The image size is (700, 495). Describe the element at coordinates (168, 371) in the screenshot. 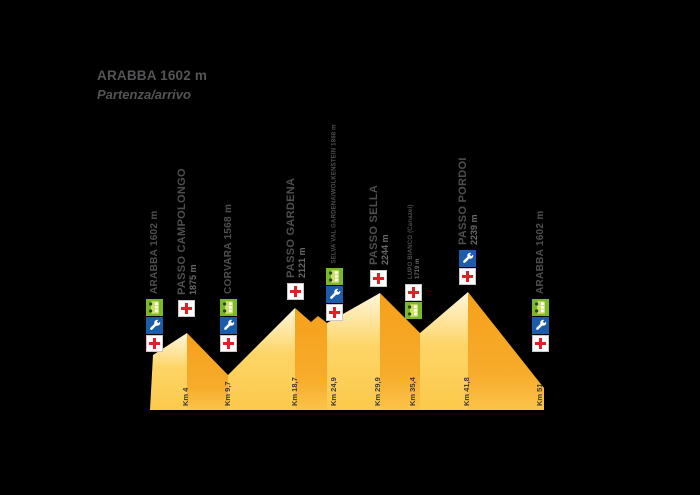

I see `campolongo-light-face` at that location.